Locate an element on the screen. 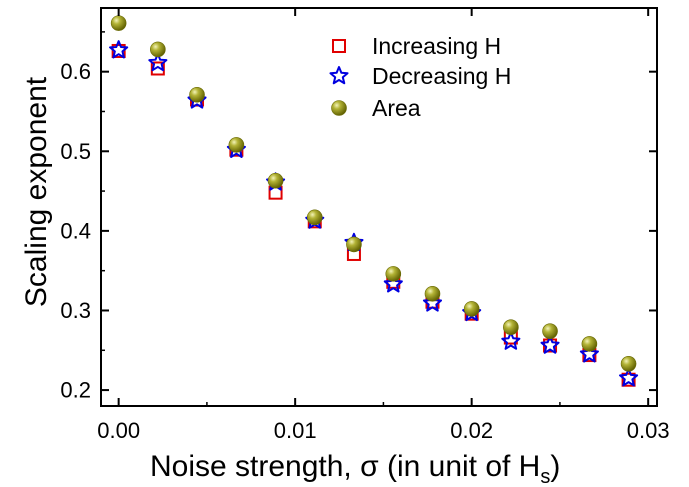 Image resolution: width=689 pixels, height=487 pixels. legend-marker-increasing-h is located at coordinates (339, 46).